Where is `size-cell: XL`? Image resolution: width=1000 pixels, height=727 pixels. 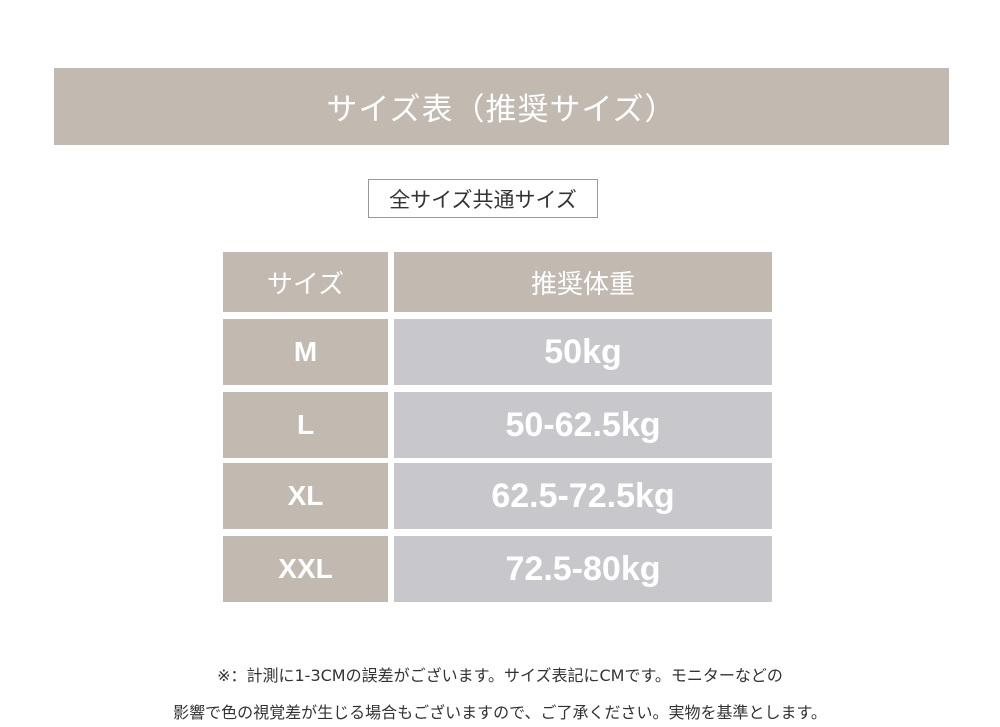
size-cell: XL is located at coordinates (305, 496).